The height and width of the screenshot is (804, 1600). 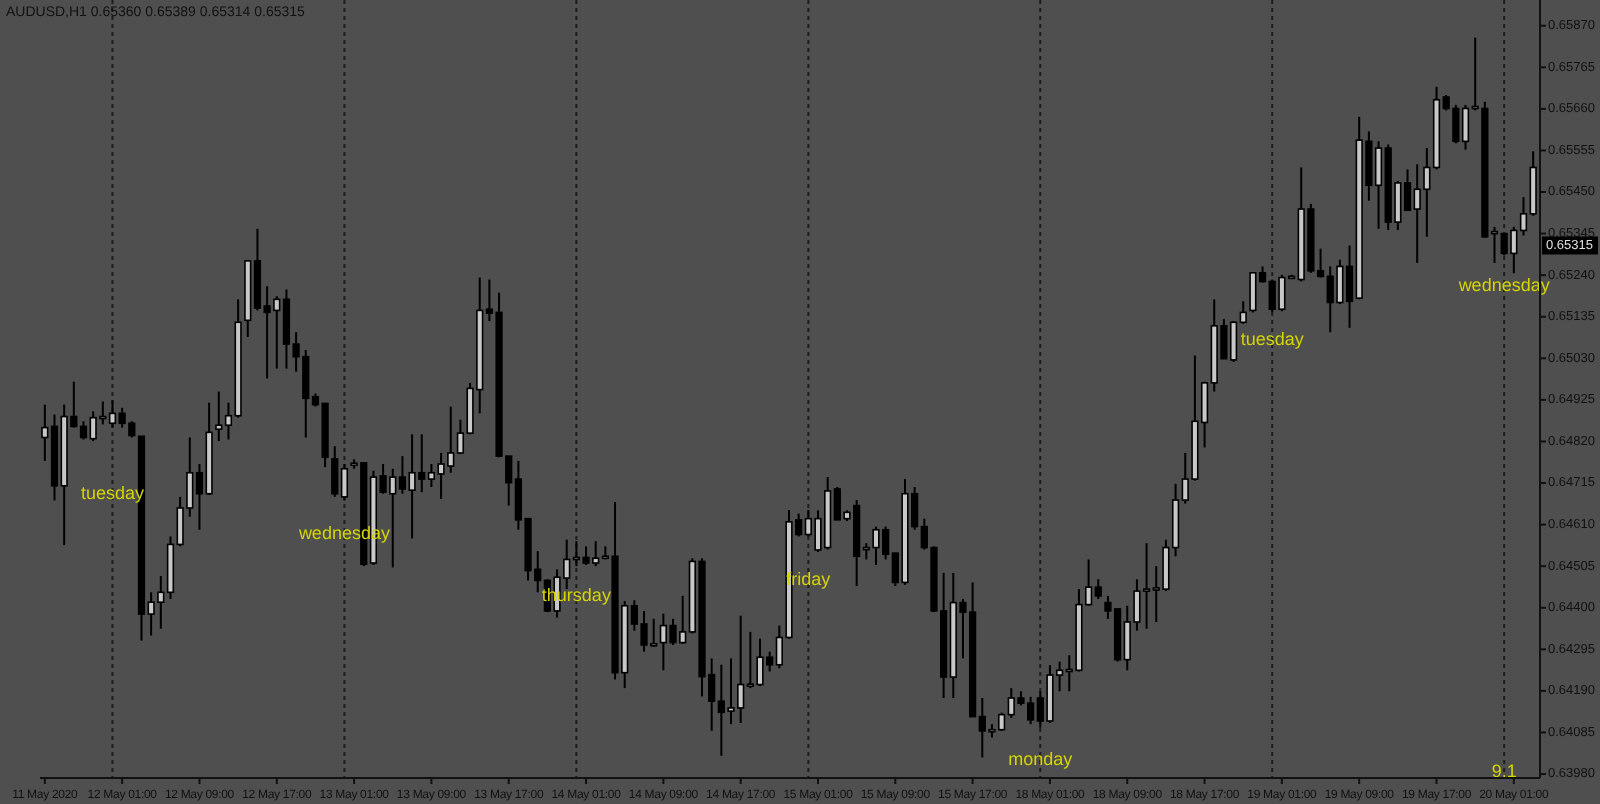 What do you see at coordinates (1503, 284) in the screenshot?
I see `annotation: wednesday` at bounding box center [1503, 284].